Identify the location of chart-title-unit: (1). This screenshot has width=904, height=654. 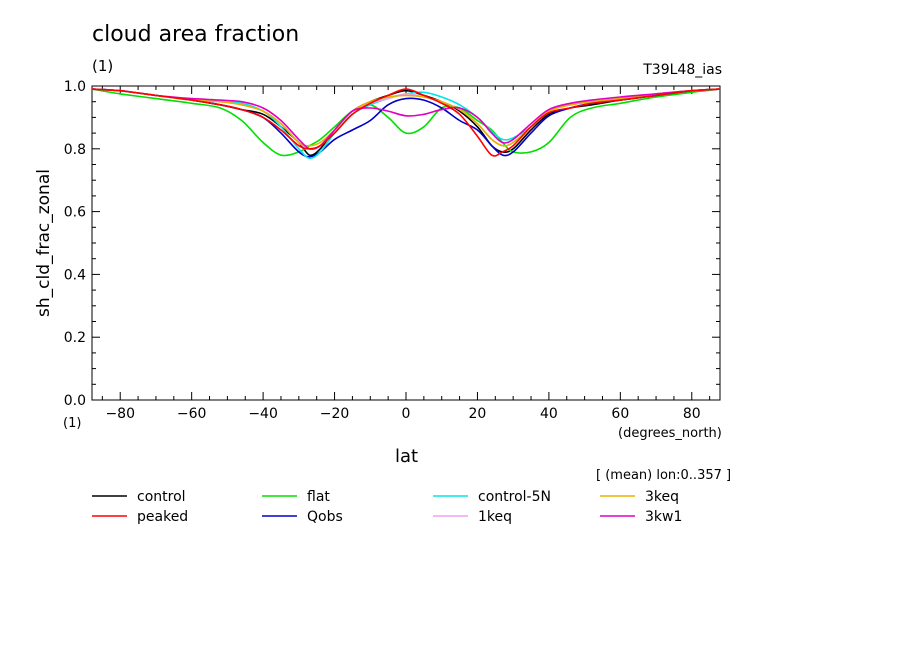
(103, 66).